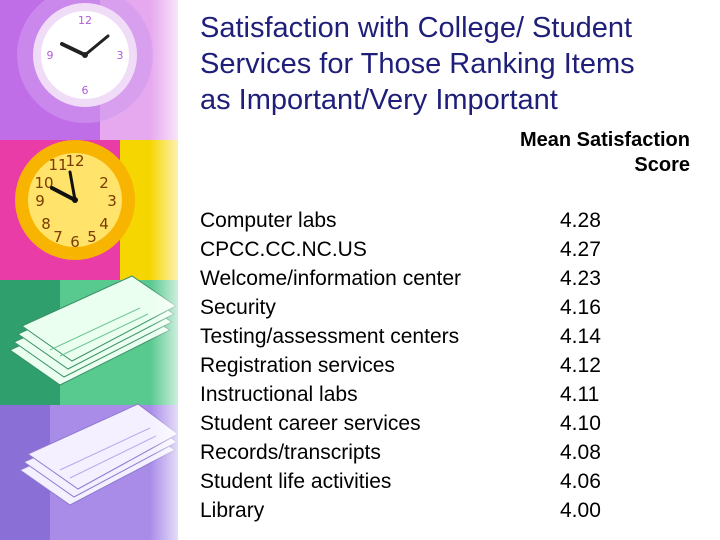  I want to click on list-item: Testing/assessment centers 4.14, so click(435, 336).